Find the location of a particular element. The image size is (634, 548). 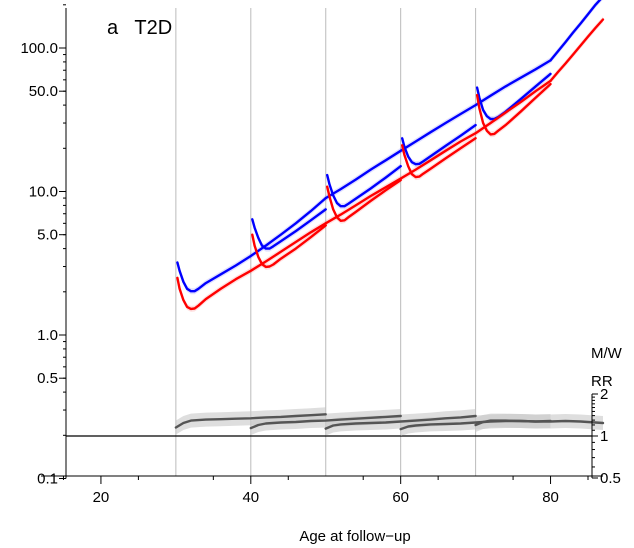

right-tick-label: 0.5 is located at coordinates (610, 478).